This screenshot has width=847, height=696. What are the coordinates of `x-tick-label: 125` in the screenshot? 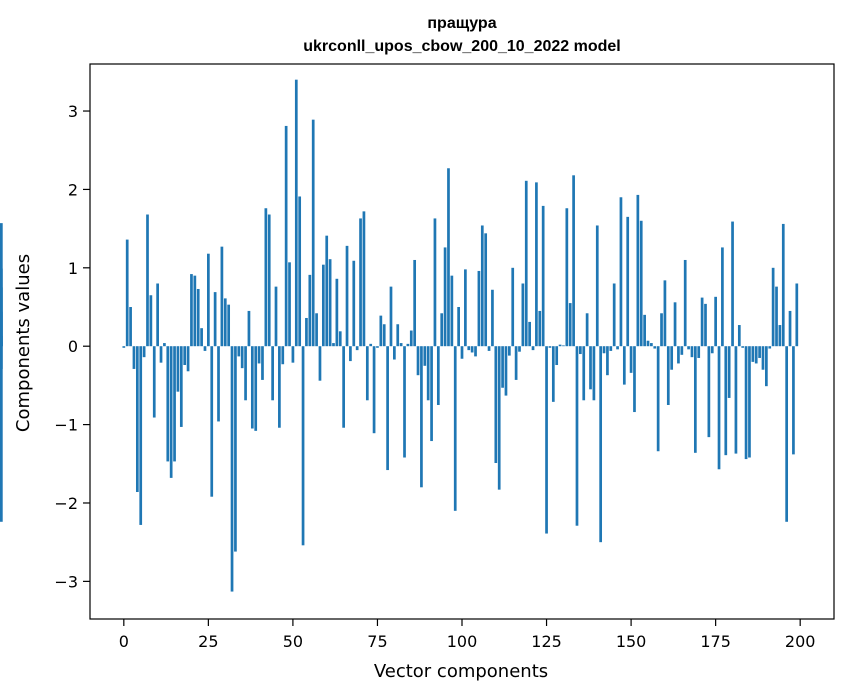 It's located at (546, 641).